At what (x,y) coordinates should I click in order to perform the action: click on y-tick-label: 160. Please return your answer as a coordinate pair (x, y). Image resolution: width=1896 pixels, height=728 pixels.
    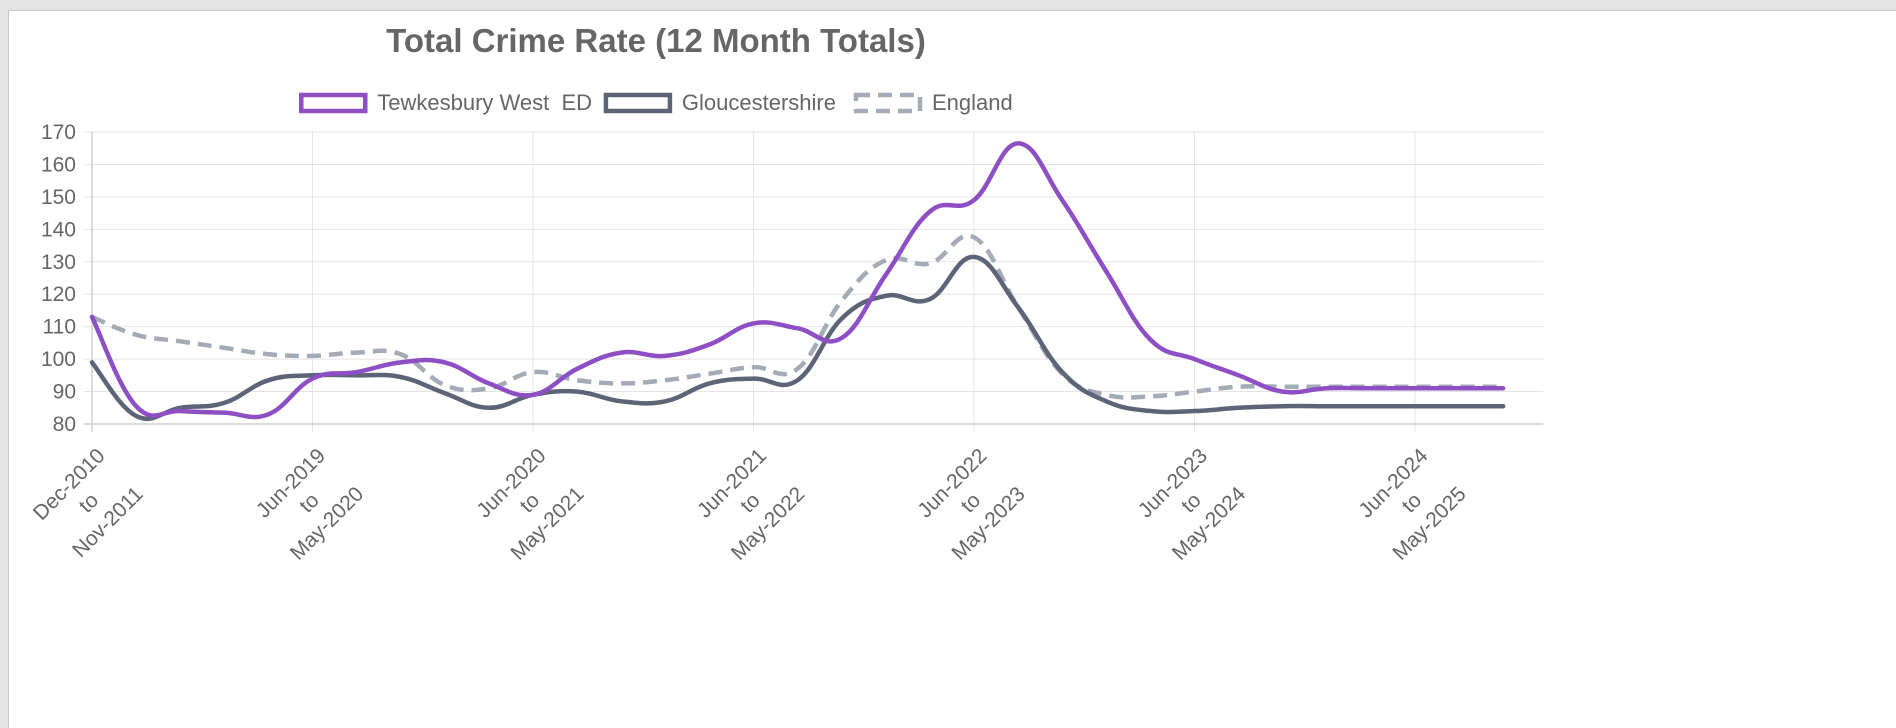
    Looking at the image, I should click on (58, 164).